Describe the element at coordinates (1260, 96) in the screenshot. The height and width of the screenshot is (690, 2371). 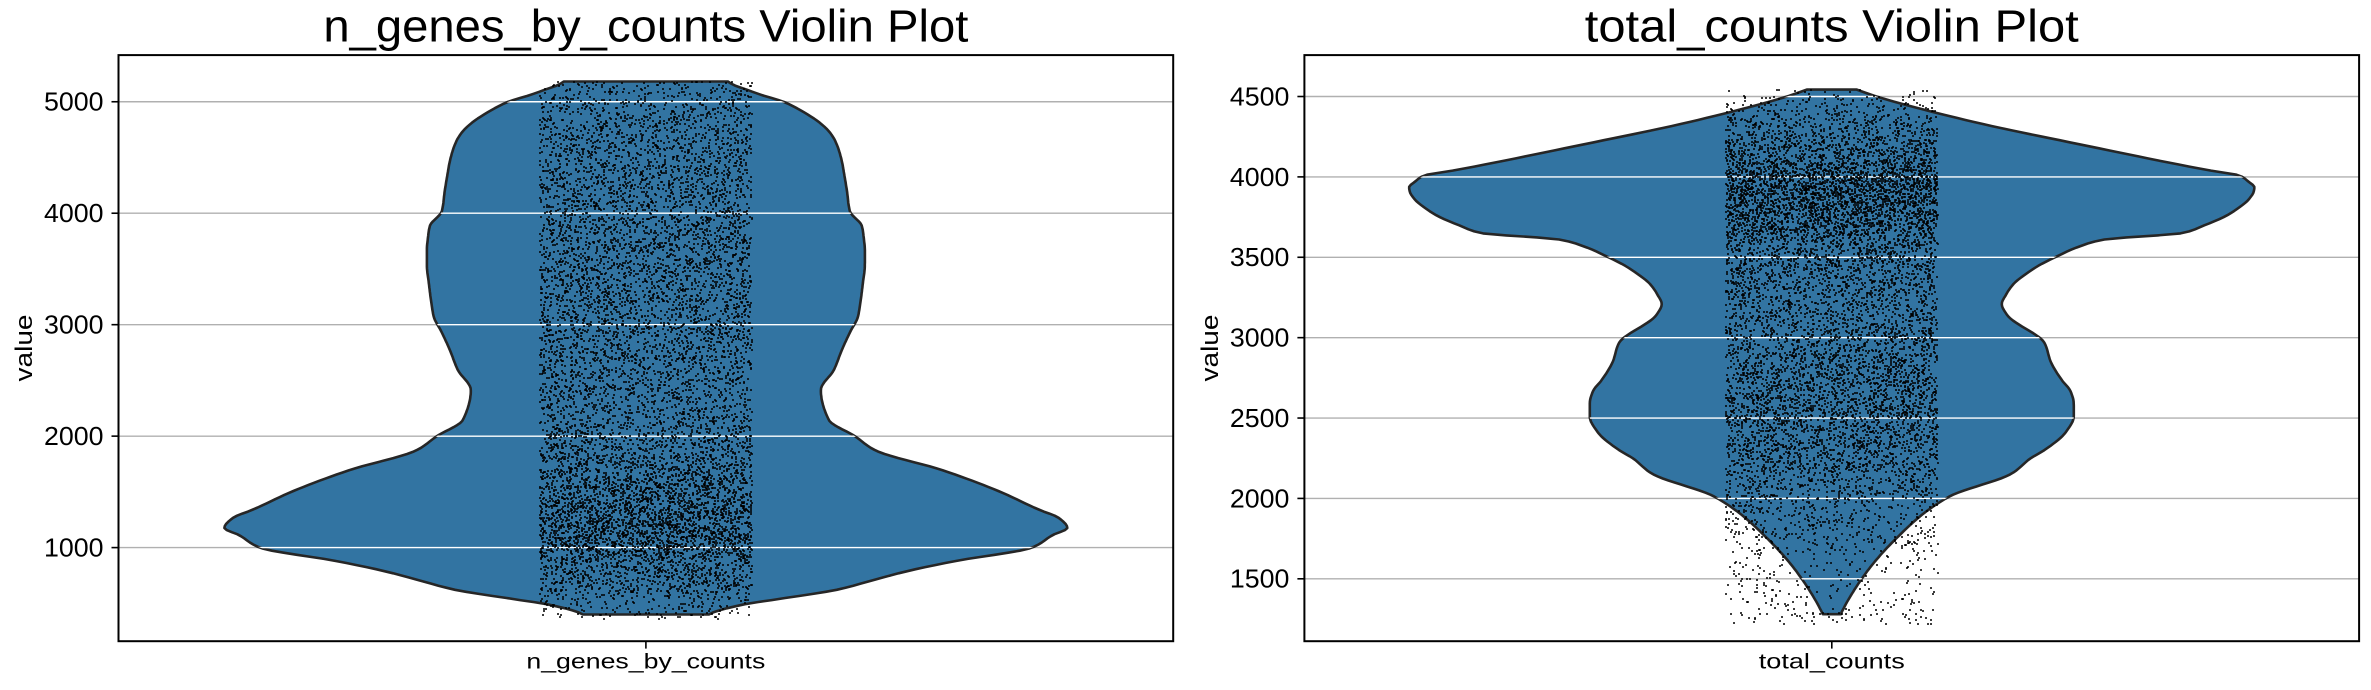
I see `svg-text: 4500` at that location.